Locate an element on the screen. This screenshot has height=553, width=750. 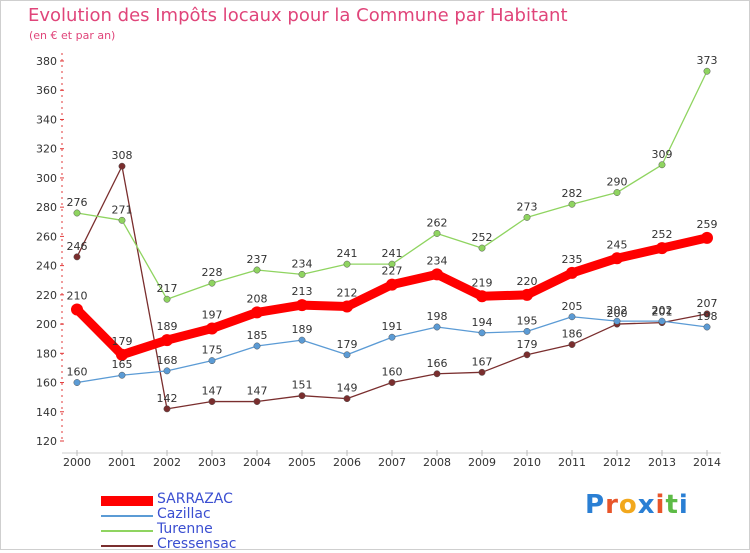
data-point-sarrazac-2010 is located at coordinates (527, 294).